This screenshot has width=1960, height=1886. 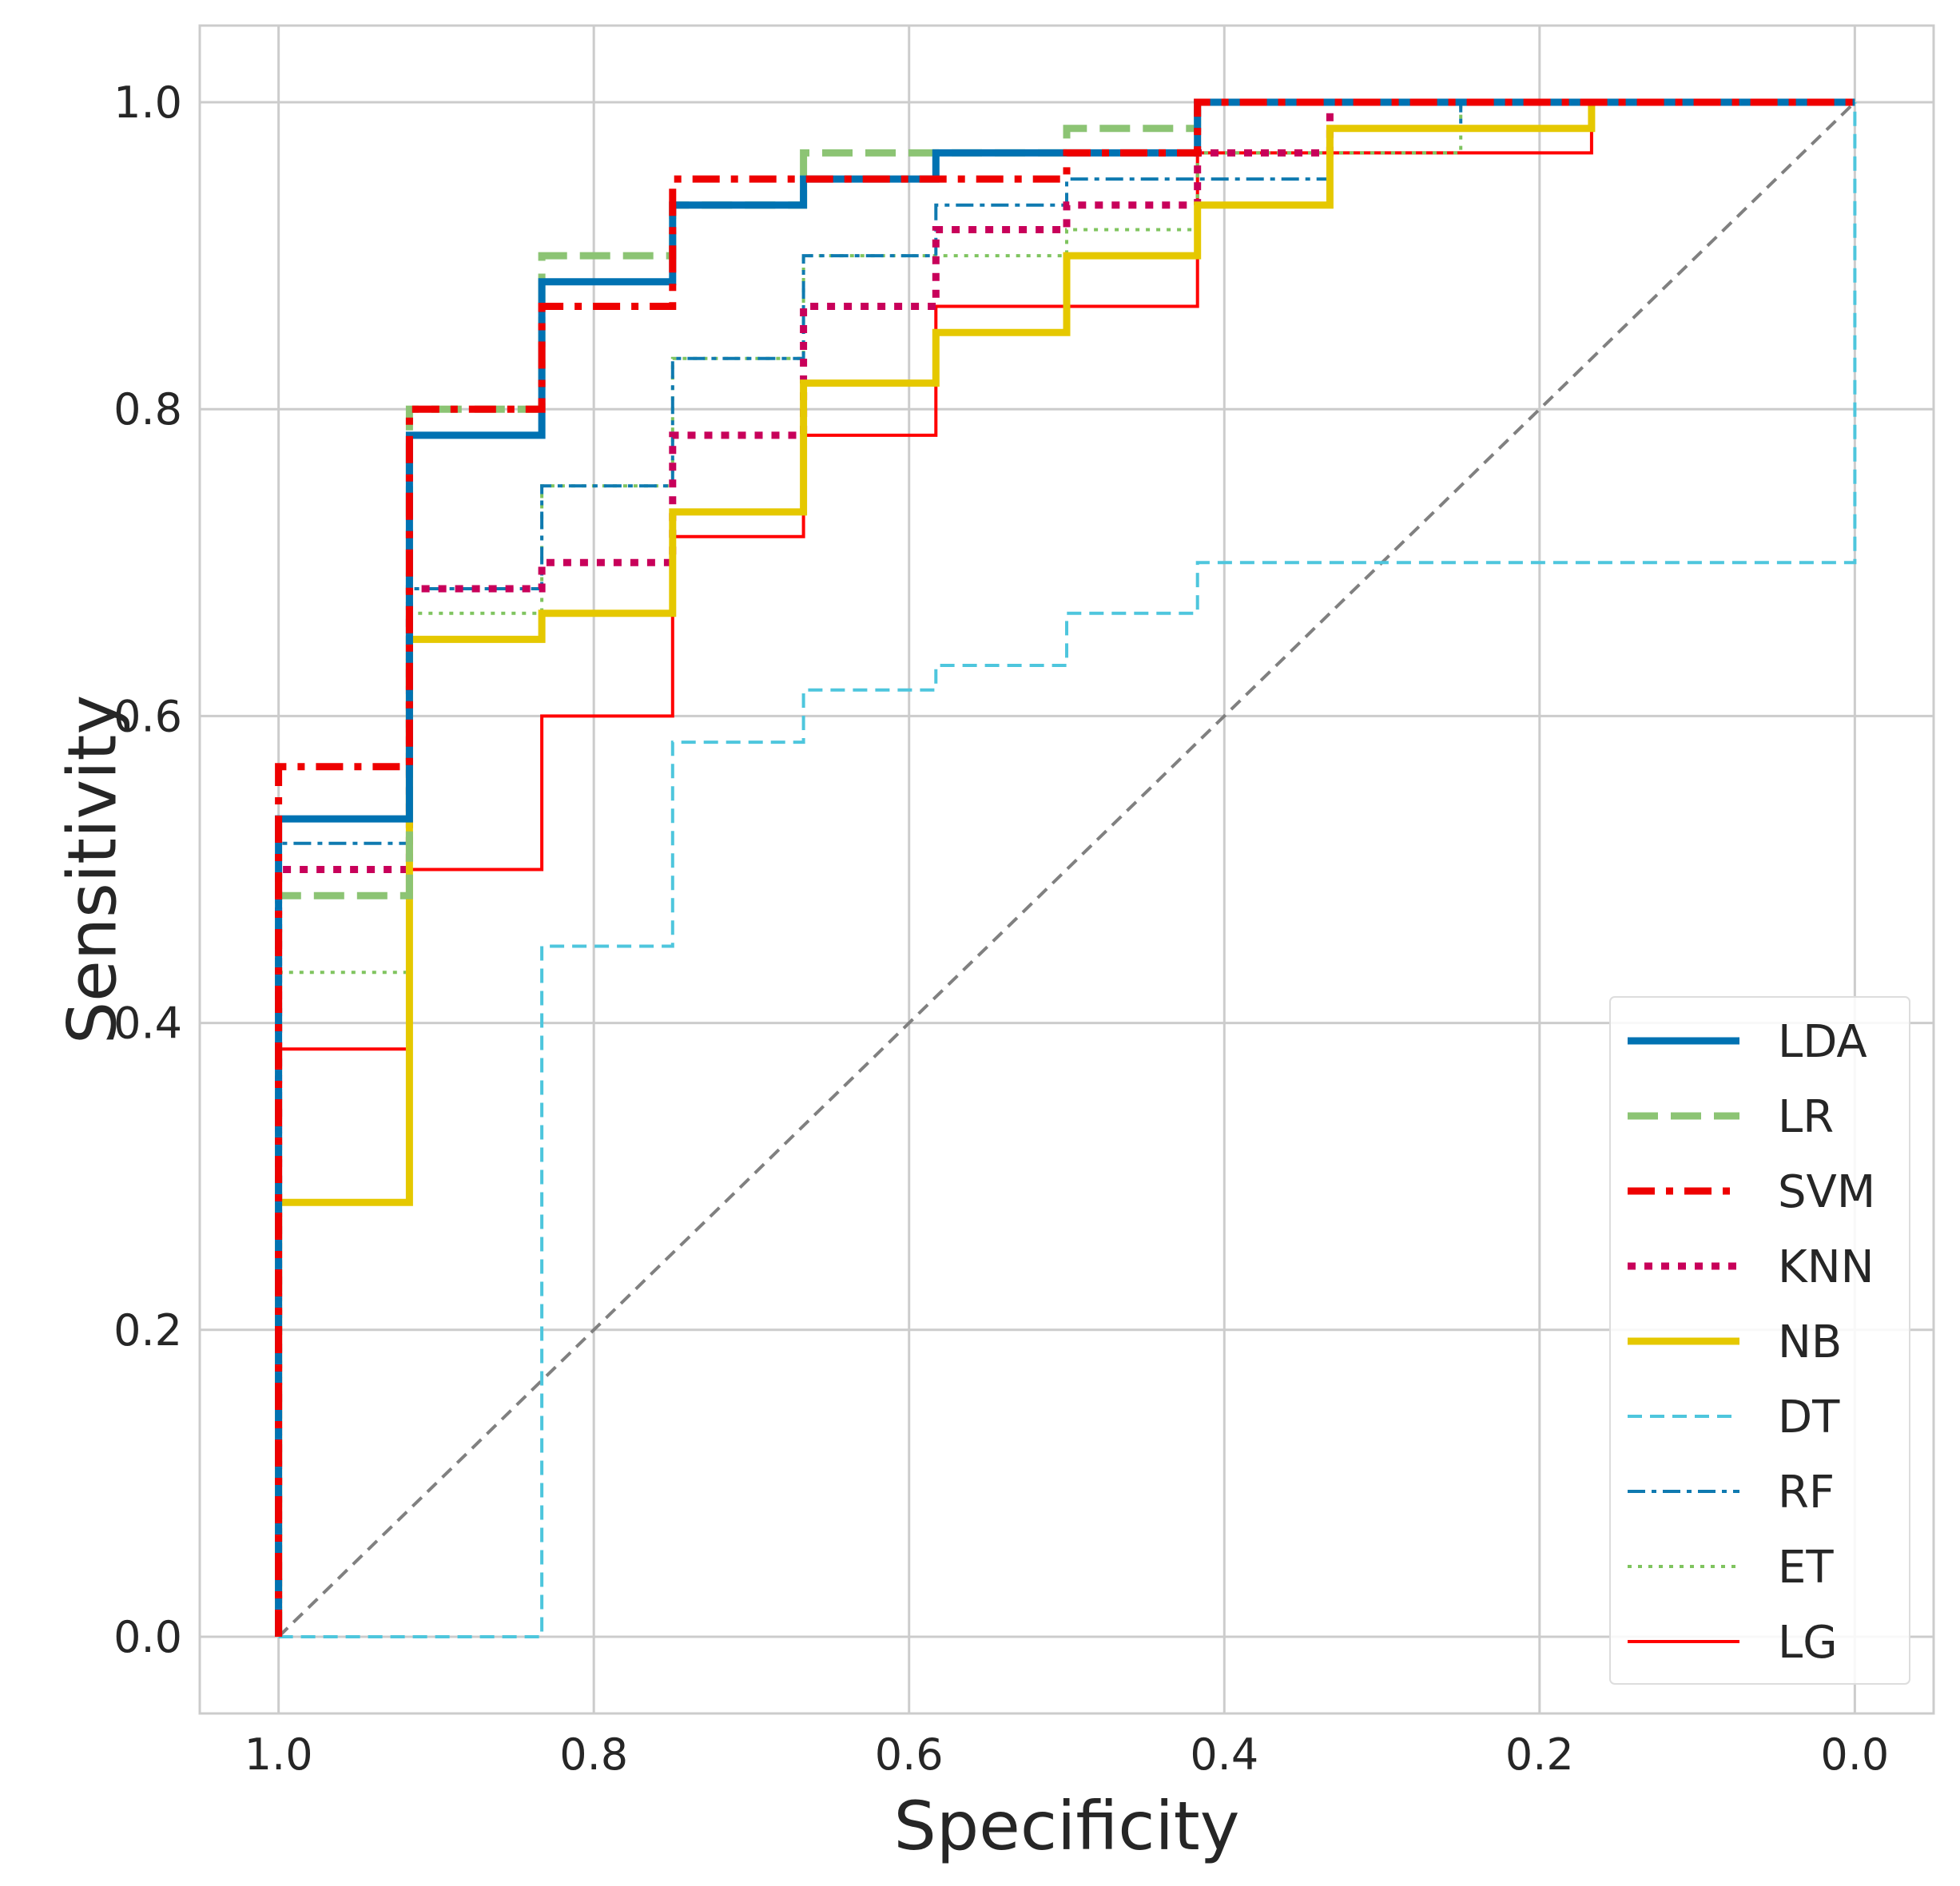 I want to click on legend-label-lg: LG, so click(x=1808, y=1643).